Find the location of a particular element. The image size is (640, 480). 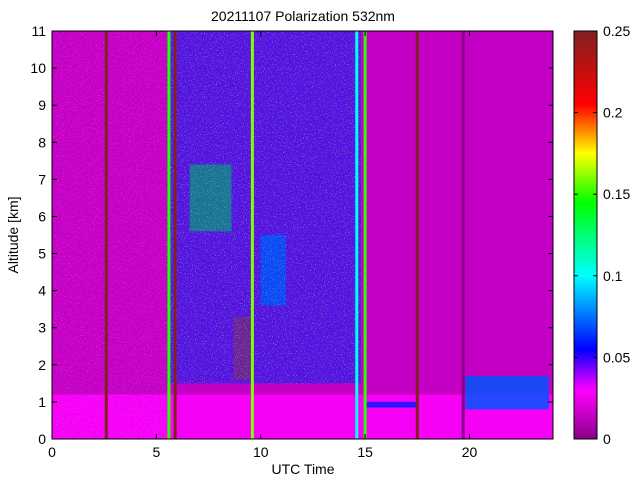

y-tick-label: 10 is located at coordinates (38, 68).